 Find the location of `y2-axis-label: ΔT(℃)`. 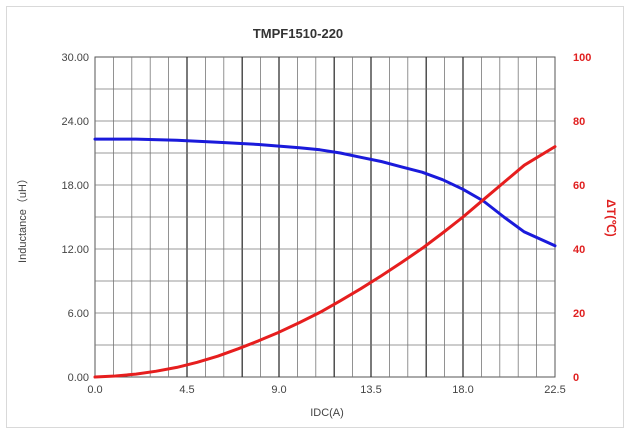

y2-axis-label: ΔT(℃) is located at coordinates (611, 217).